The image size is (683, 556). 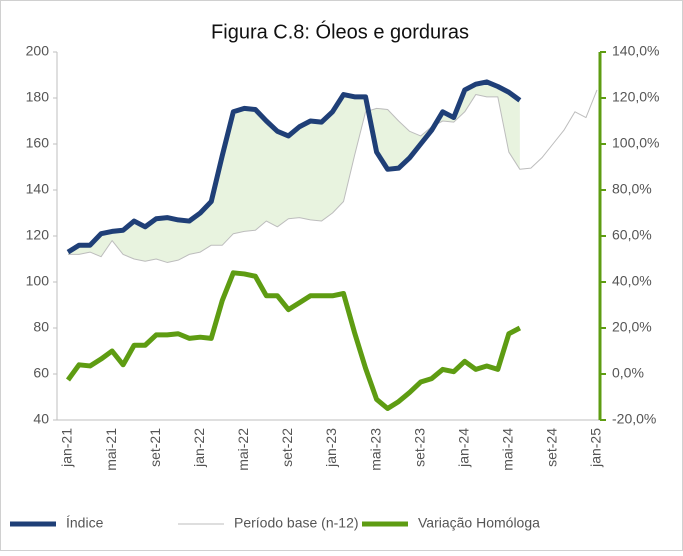 I want to click on x-tick-label: mai-23, so click(x=375, y=449).